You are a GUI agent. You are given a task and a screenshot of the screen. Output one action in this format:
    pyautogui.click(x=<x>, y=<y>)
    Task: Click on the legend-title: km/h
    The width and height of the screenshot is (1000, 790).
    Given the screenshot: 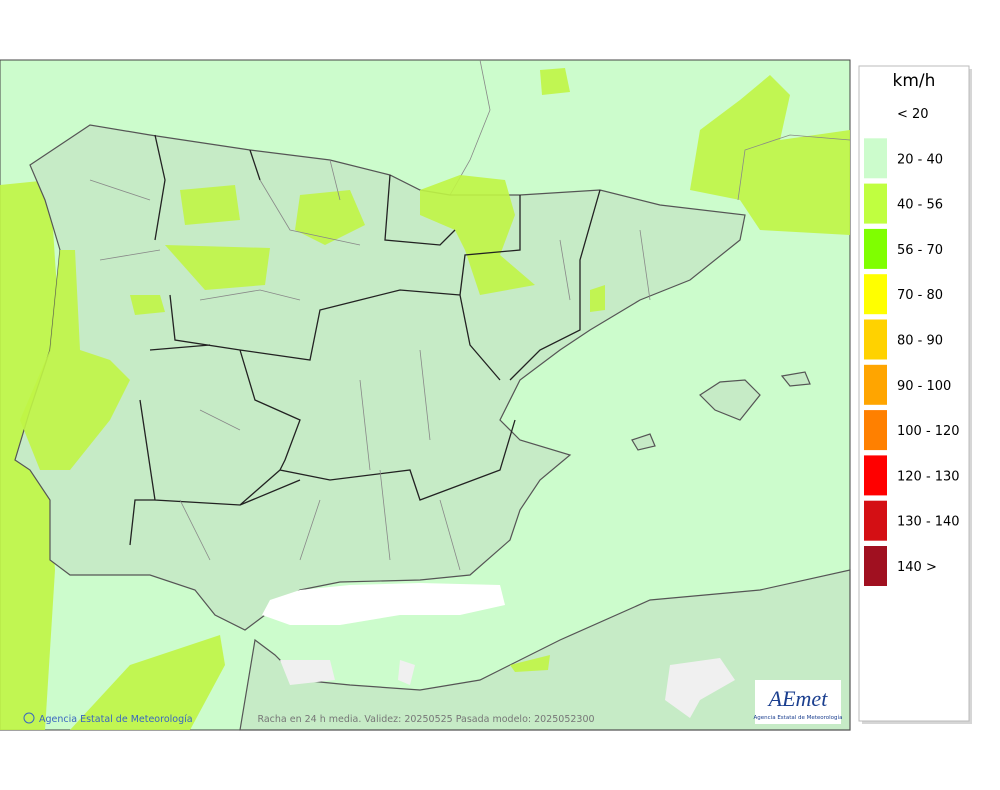 What is the action you would take?
    pyautogui.click(x=914, y=81)
    